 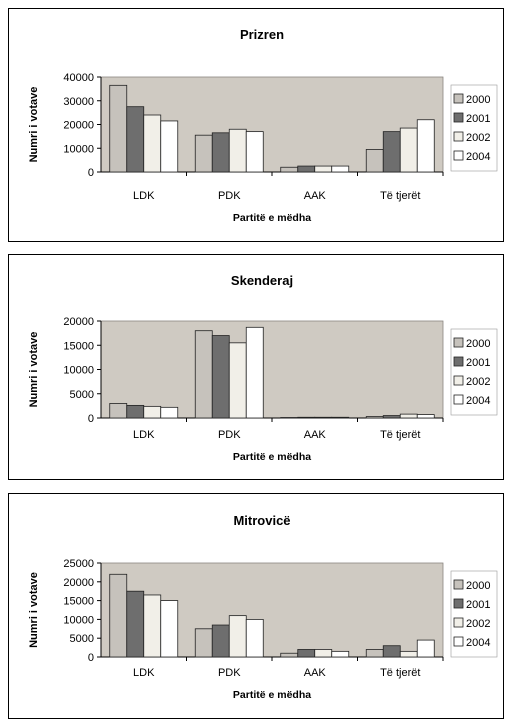 What do you see at coordinates (262, 280) in the screenshot?
I see `chart-title: Skenderaj` at bounding box center [262, 280].